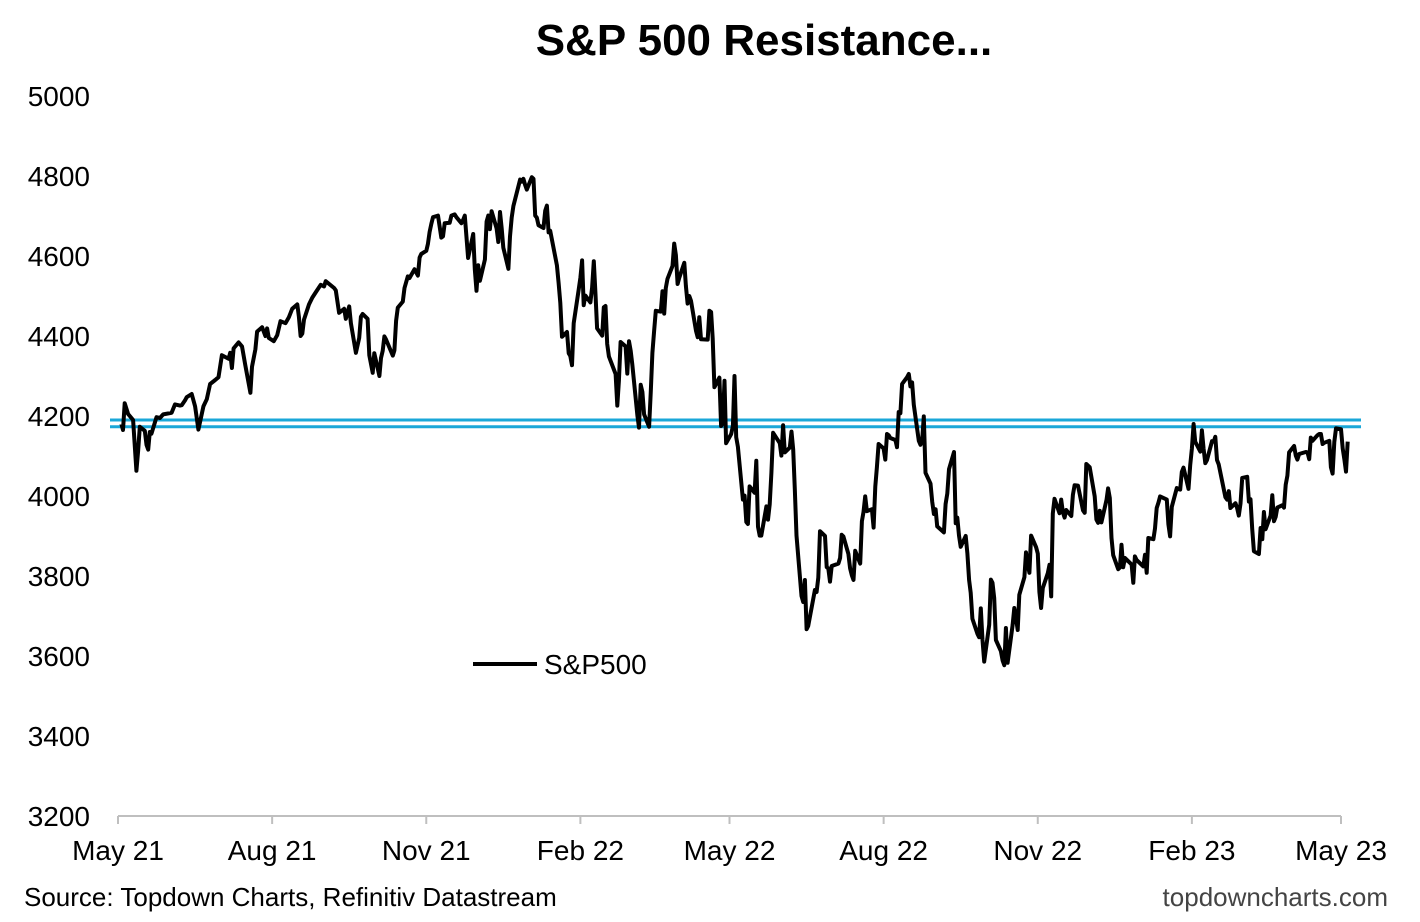 This screenshot has height=922, width=1420. Describe the element at coordinates (595, 664) in the screenshot. I see `legend-label: S&P500` at that location.